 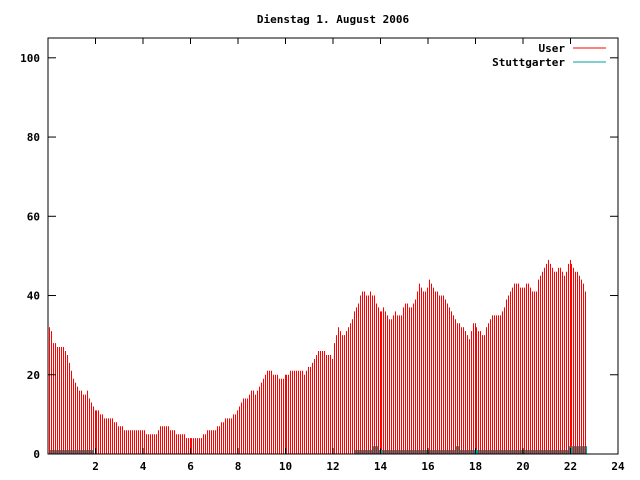 I want to click on y-tick-label: 0, so click(x=36, y=454).